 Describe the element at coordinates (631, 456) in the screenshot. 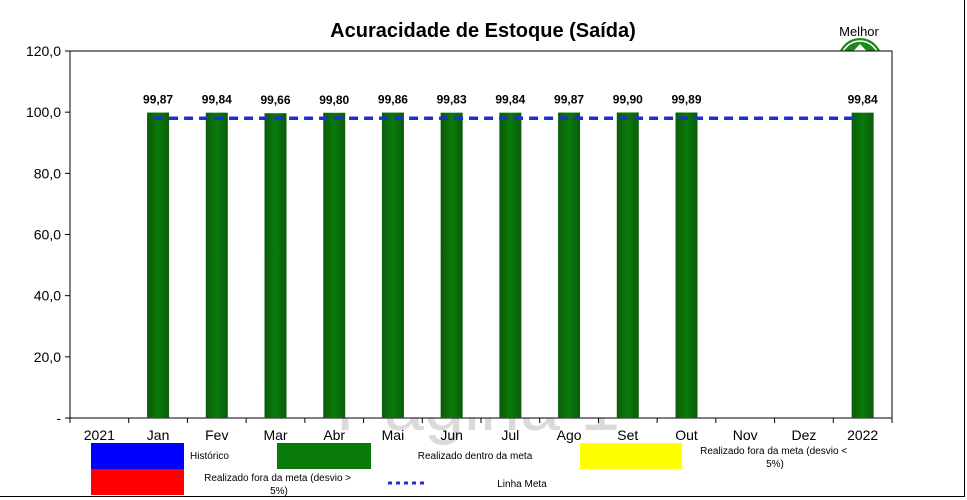

I see `legend-swatch-fora-menor` at that location.